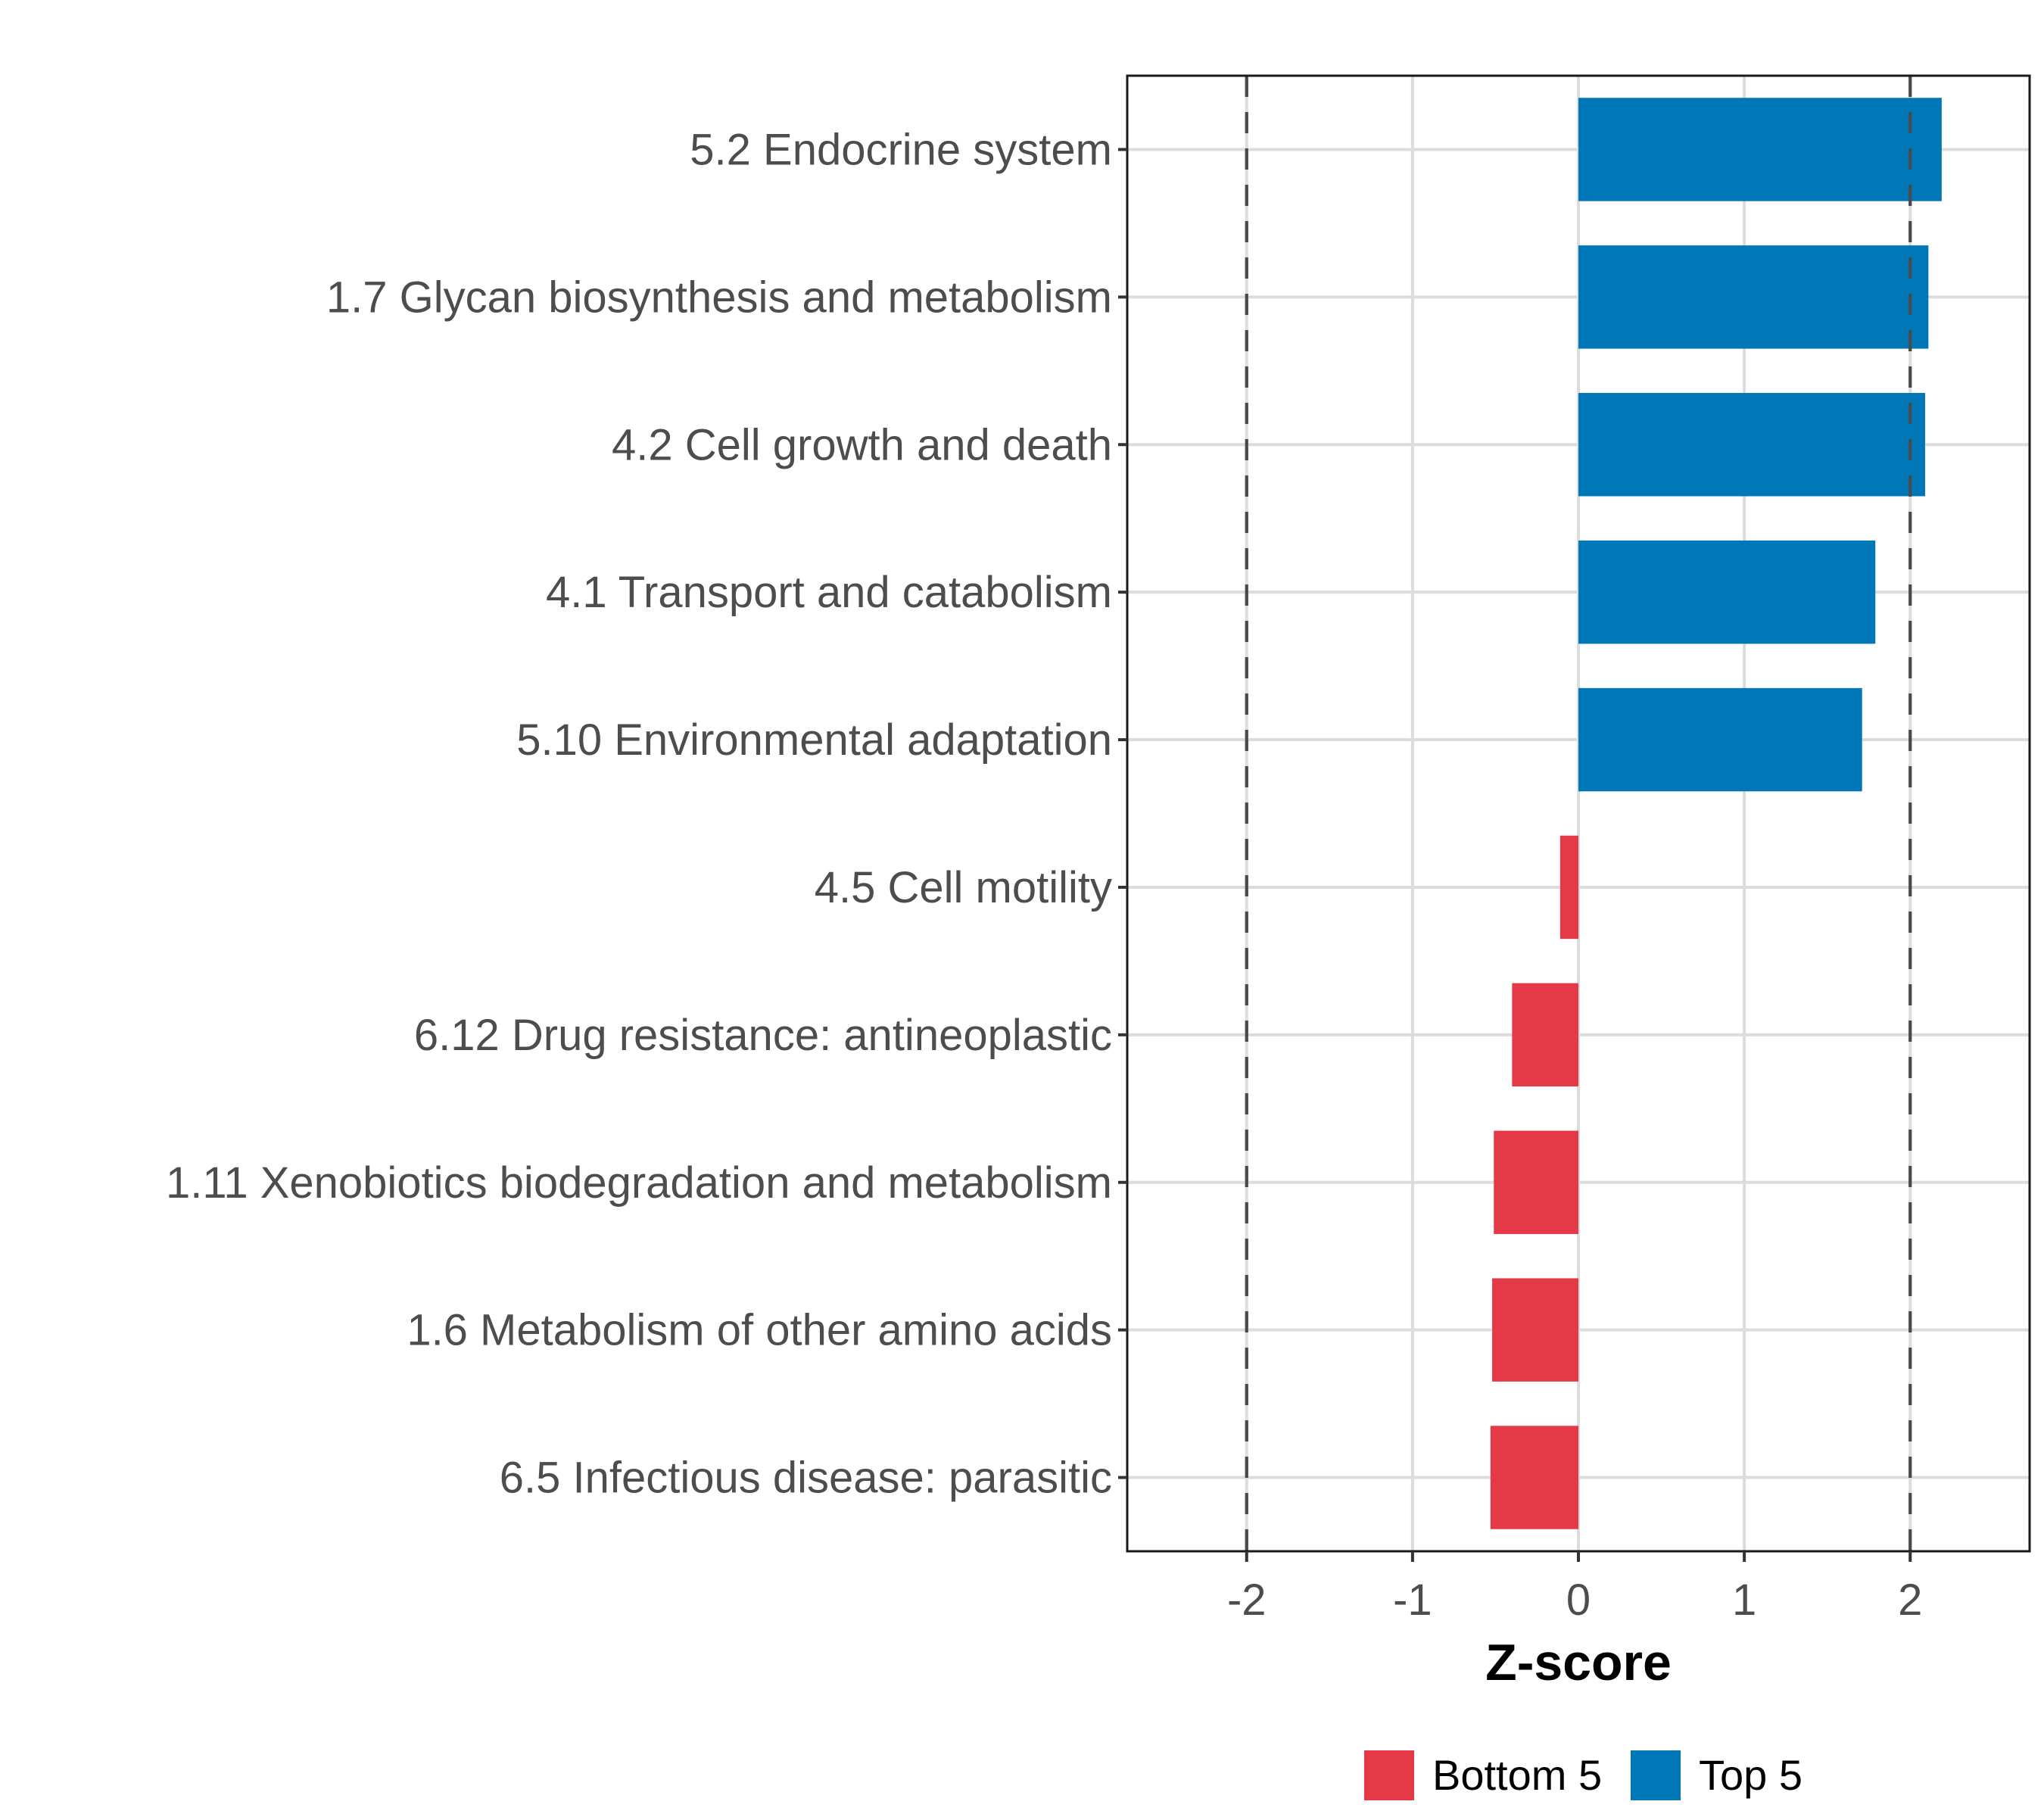  What do you see at coordinates (901, 149) in the screenshot?
I see `y-tick-label: 5.2 Endocrine system` at bounding box center [901, 149].